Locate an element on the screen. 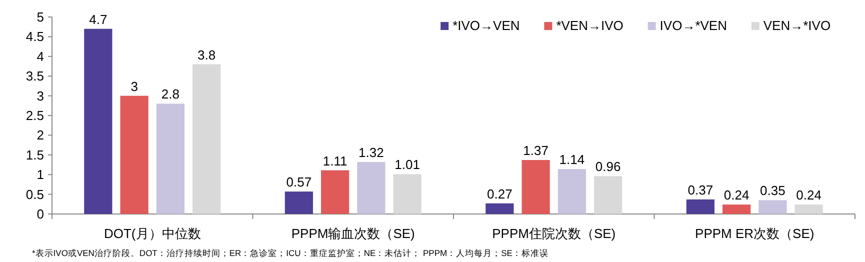  y-tick-label: 2.5 is located at coordinates (35, 115).